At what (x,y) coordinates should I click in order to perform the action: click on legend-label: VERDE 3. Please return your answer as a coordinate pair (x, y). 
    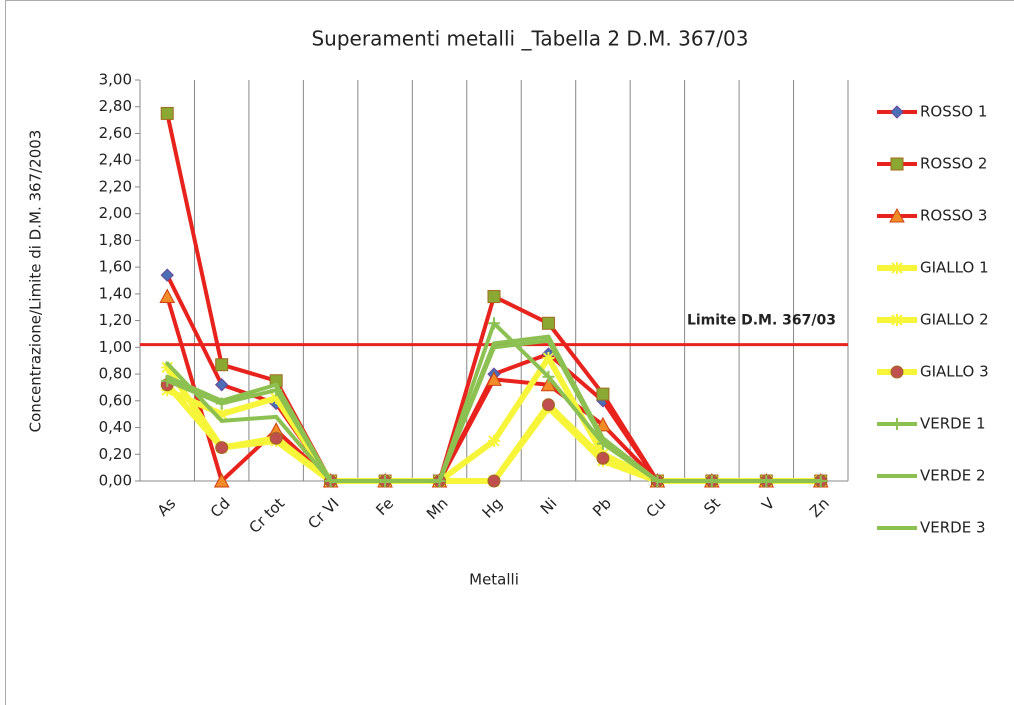
    Looking at the image, I should click on (953, 528).